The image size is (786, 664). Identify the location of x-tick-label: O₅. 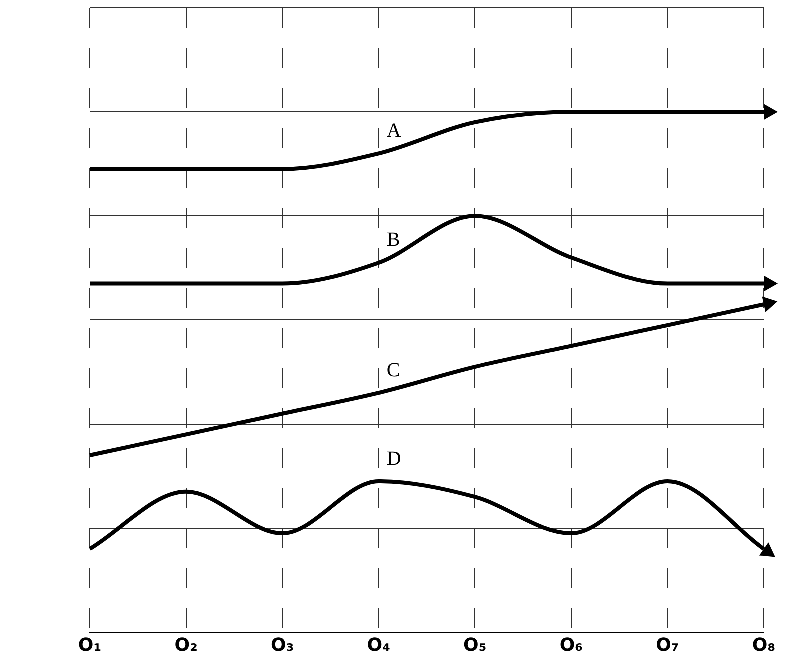
(475, 645).